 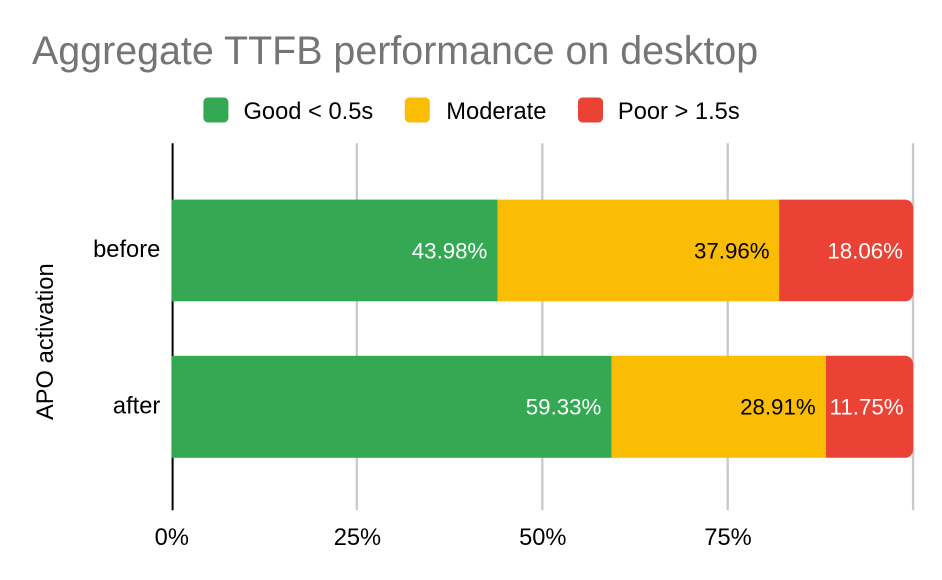 What do you see at coordinates (496, 112) in the screenshot?
I see `svg-text: Moderate` at bounding box center [496, 112].